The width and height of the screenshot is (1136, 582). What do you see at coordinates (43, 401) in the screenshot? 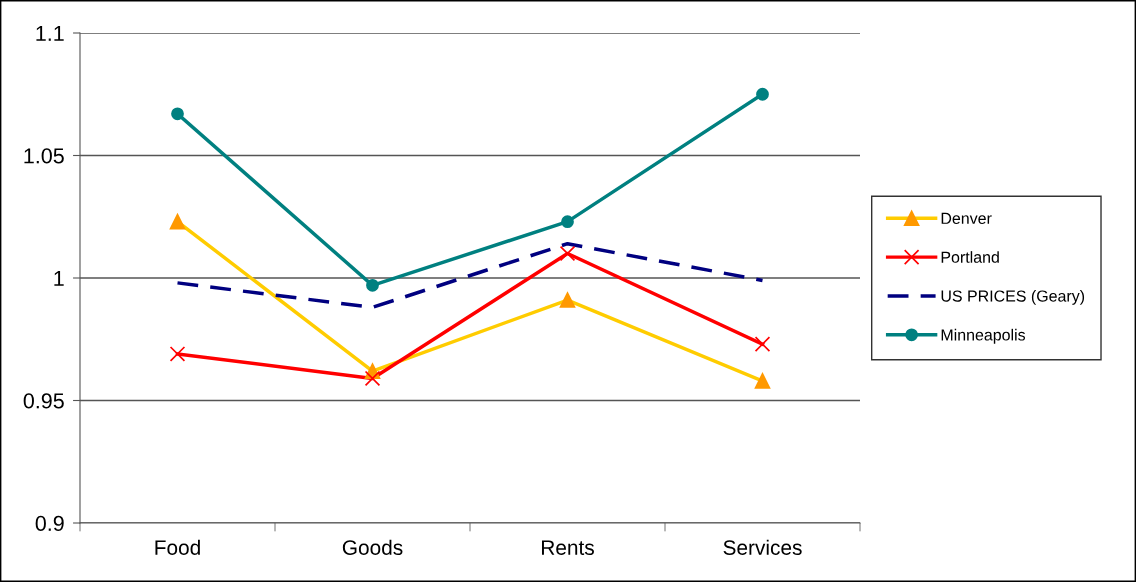
I see `y-tick-label: 0.95` at bounding box center [43, 401].